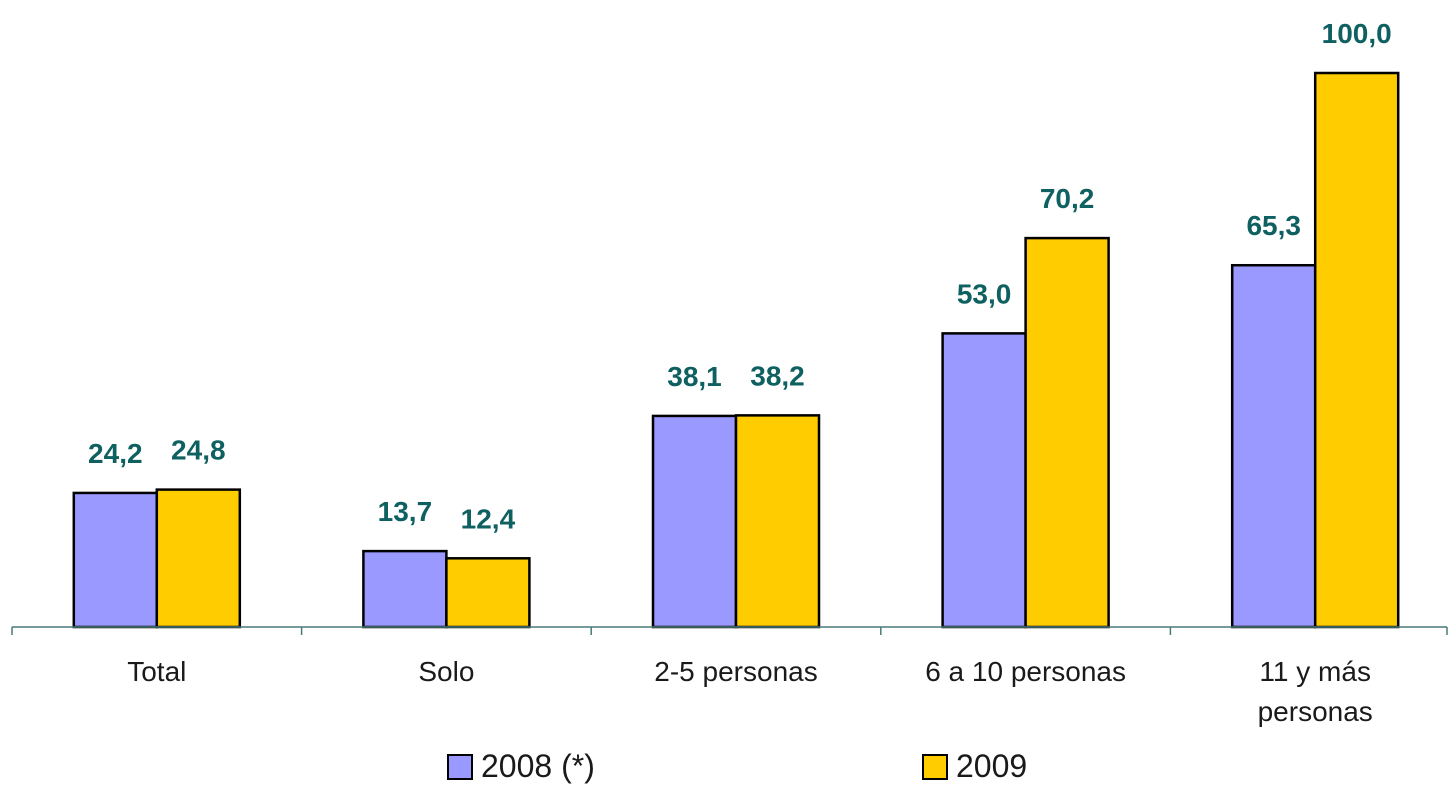 This screenshot has height=786, width=1448. Describe the element at coordinates (1357, 33) in the screenshot. I see `value-label: 100,0` at that location.